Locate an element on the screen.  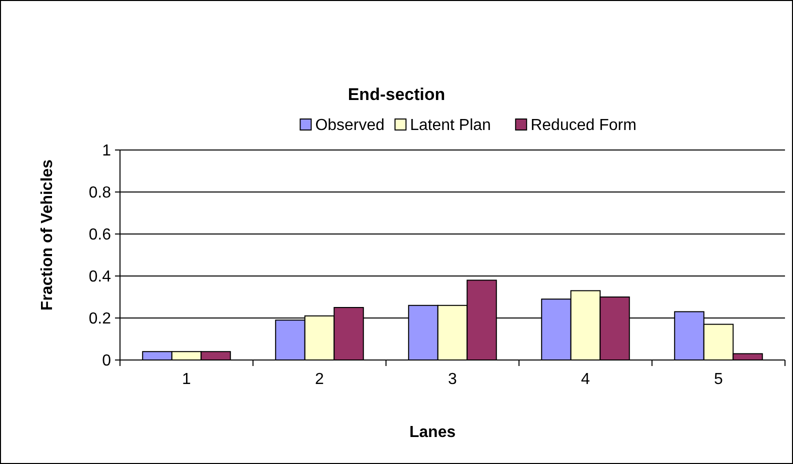
x-tick-label: 5 is located at coordinates (719, 379).